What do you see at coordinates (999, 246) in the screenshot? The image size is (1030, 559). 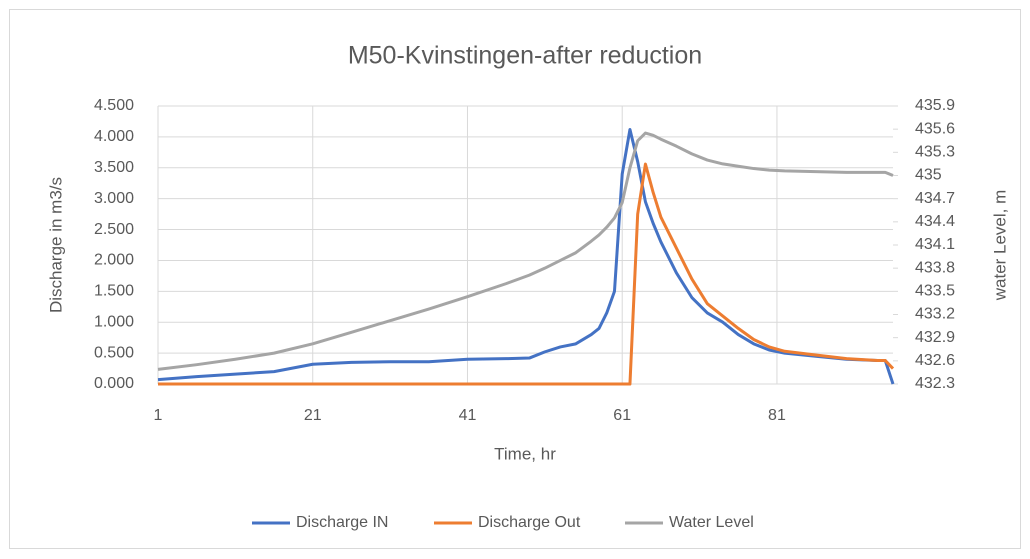 I see `y2-axis-label: water Level, m` at bounding box center [999, 246].